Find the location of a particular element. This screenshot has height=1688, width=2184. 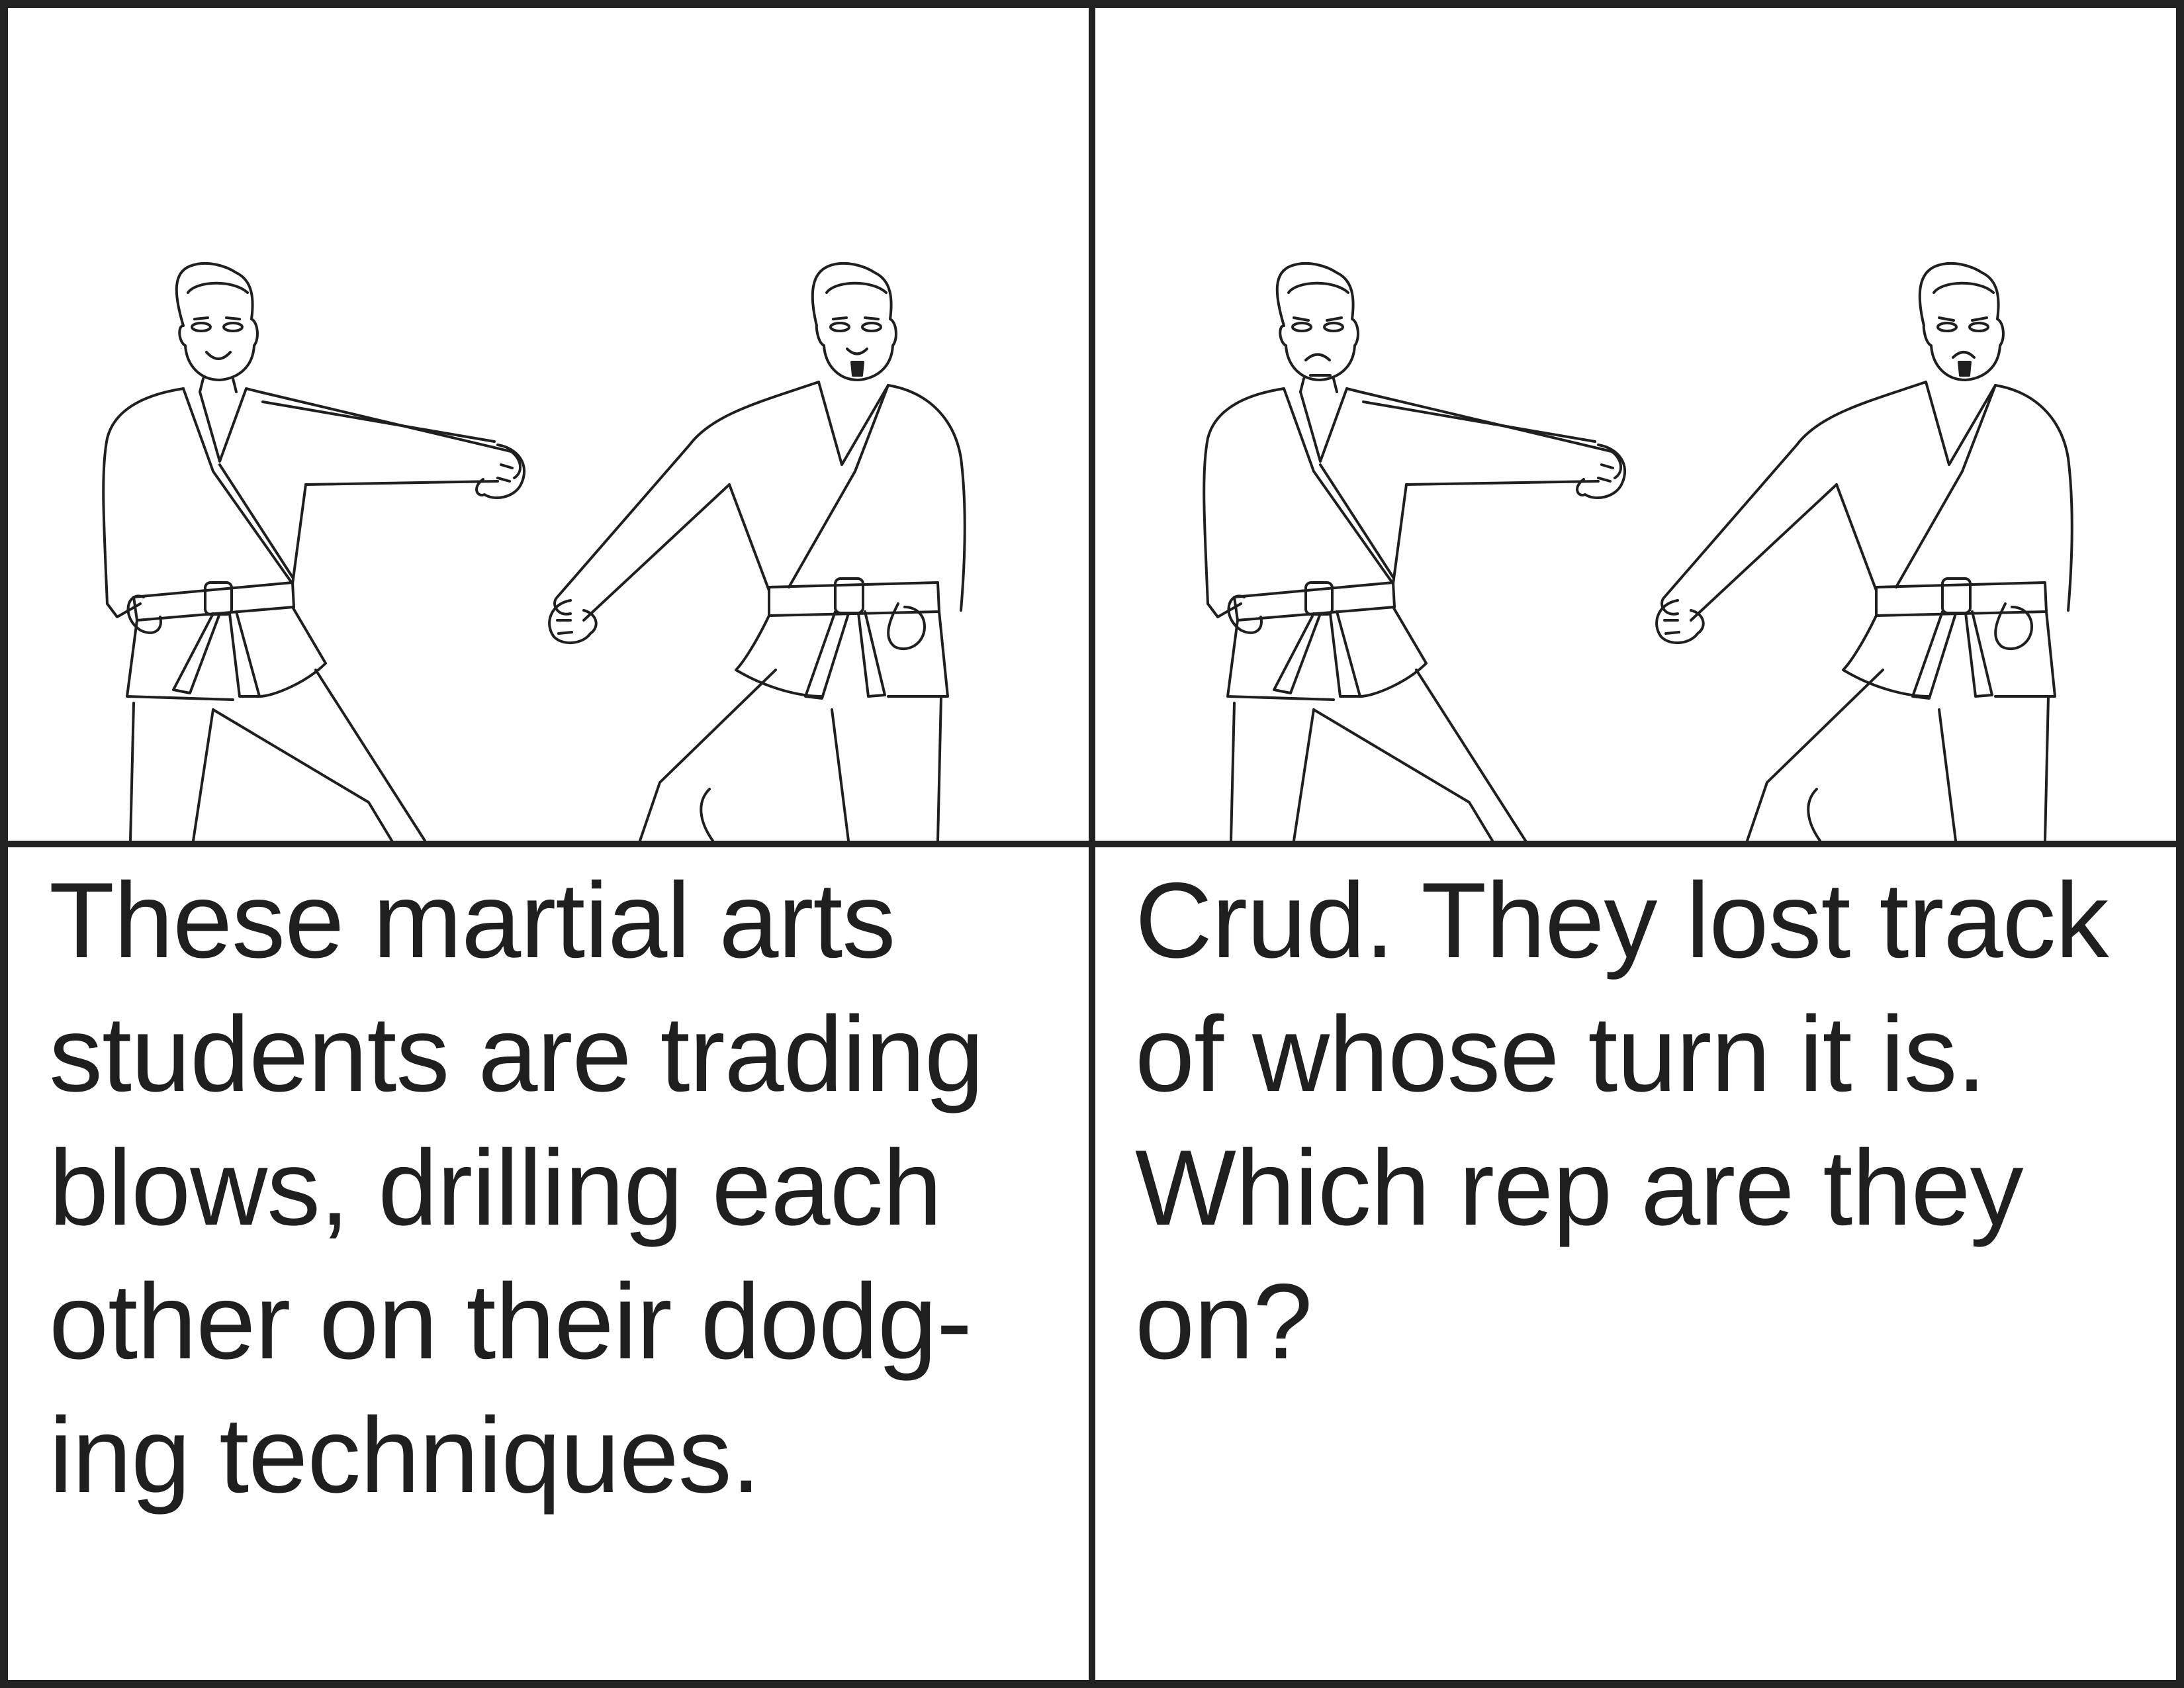

frame-divider-horizontal is located at coordinates (1092, 844).